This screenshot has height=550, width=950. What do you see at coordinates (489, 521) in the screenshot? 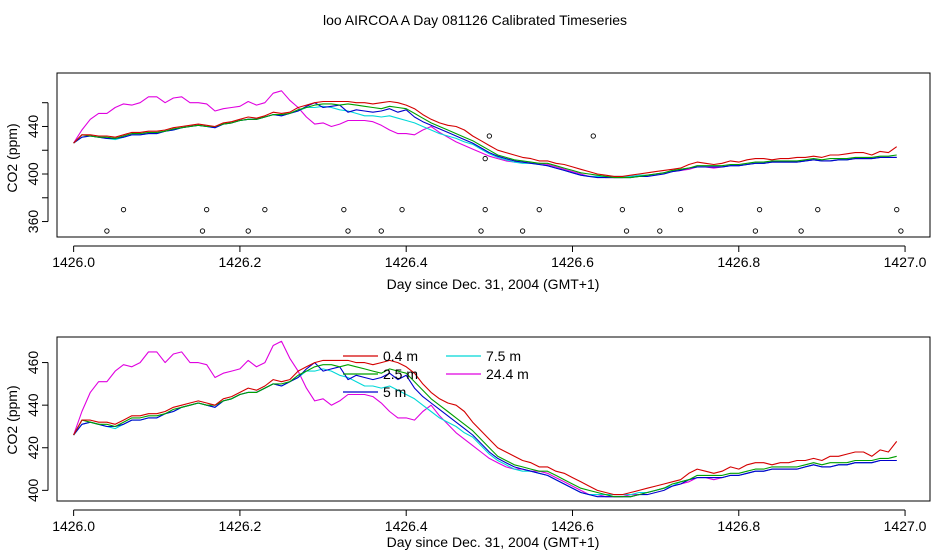
I see `bottom-x-axis: 1426.0 1426.2 1426.4 1426.6 1426.8 1427.0` at bounding box center [489, 521].